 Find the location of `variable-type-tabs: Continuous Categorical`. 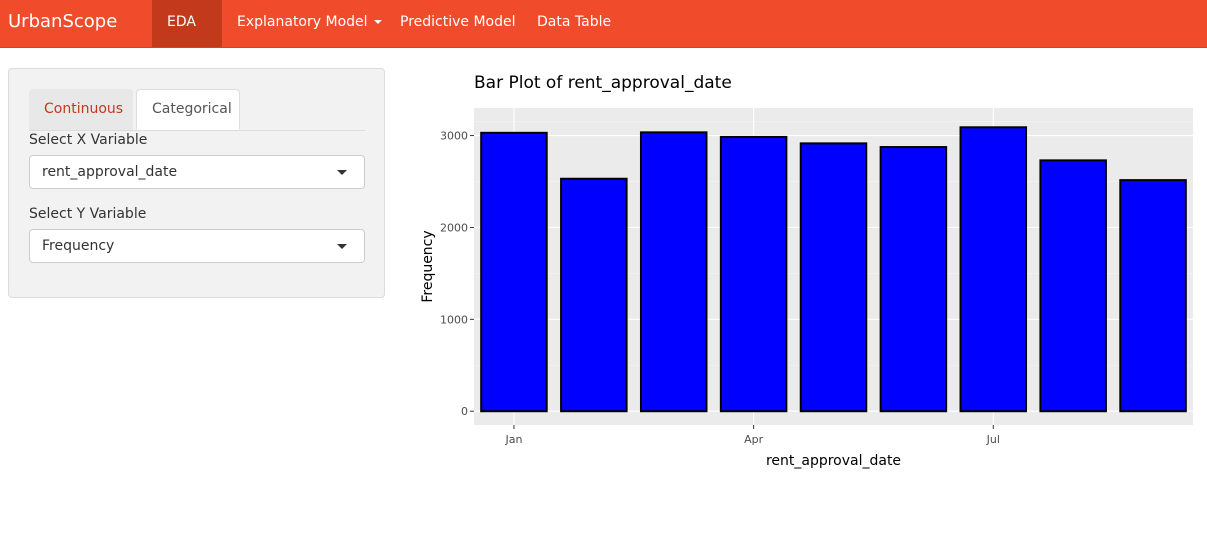

variable-type-tabs: Continuous Categorical is located at coordinates (197, 110).